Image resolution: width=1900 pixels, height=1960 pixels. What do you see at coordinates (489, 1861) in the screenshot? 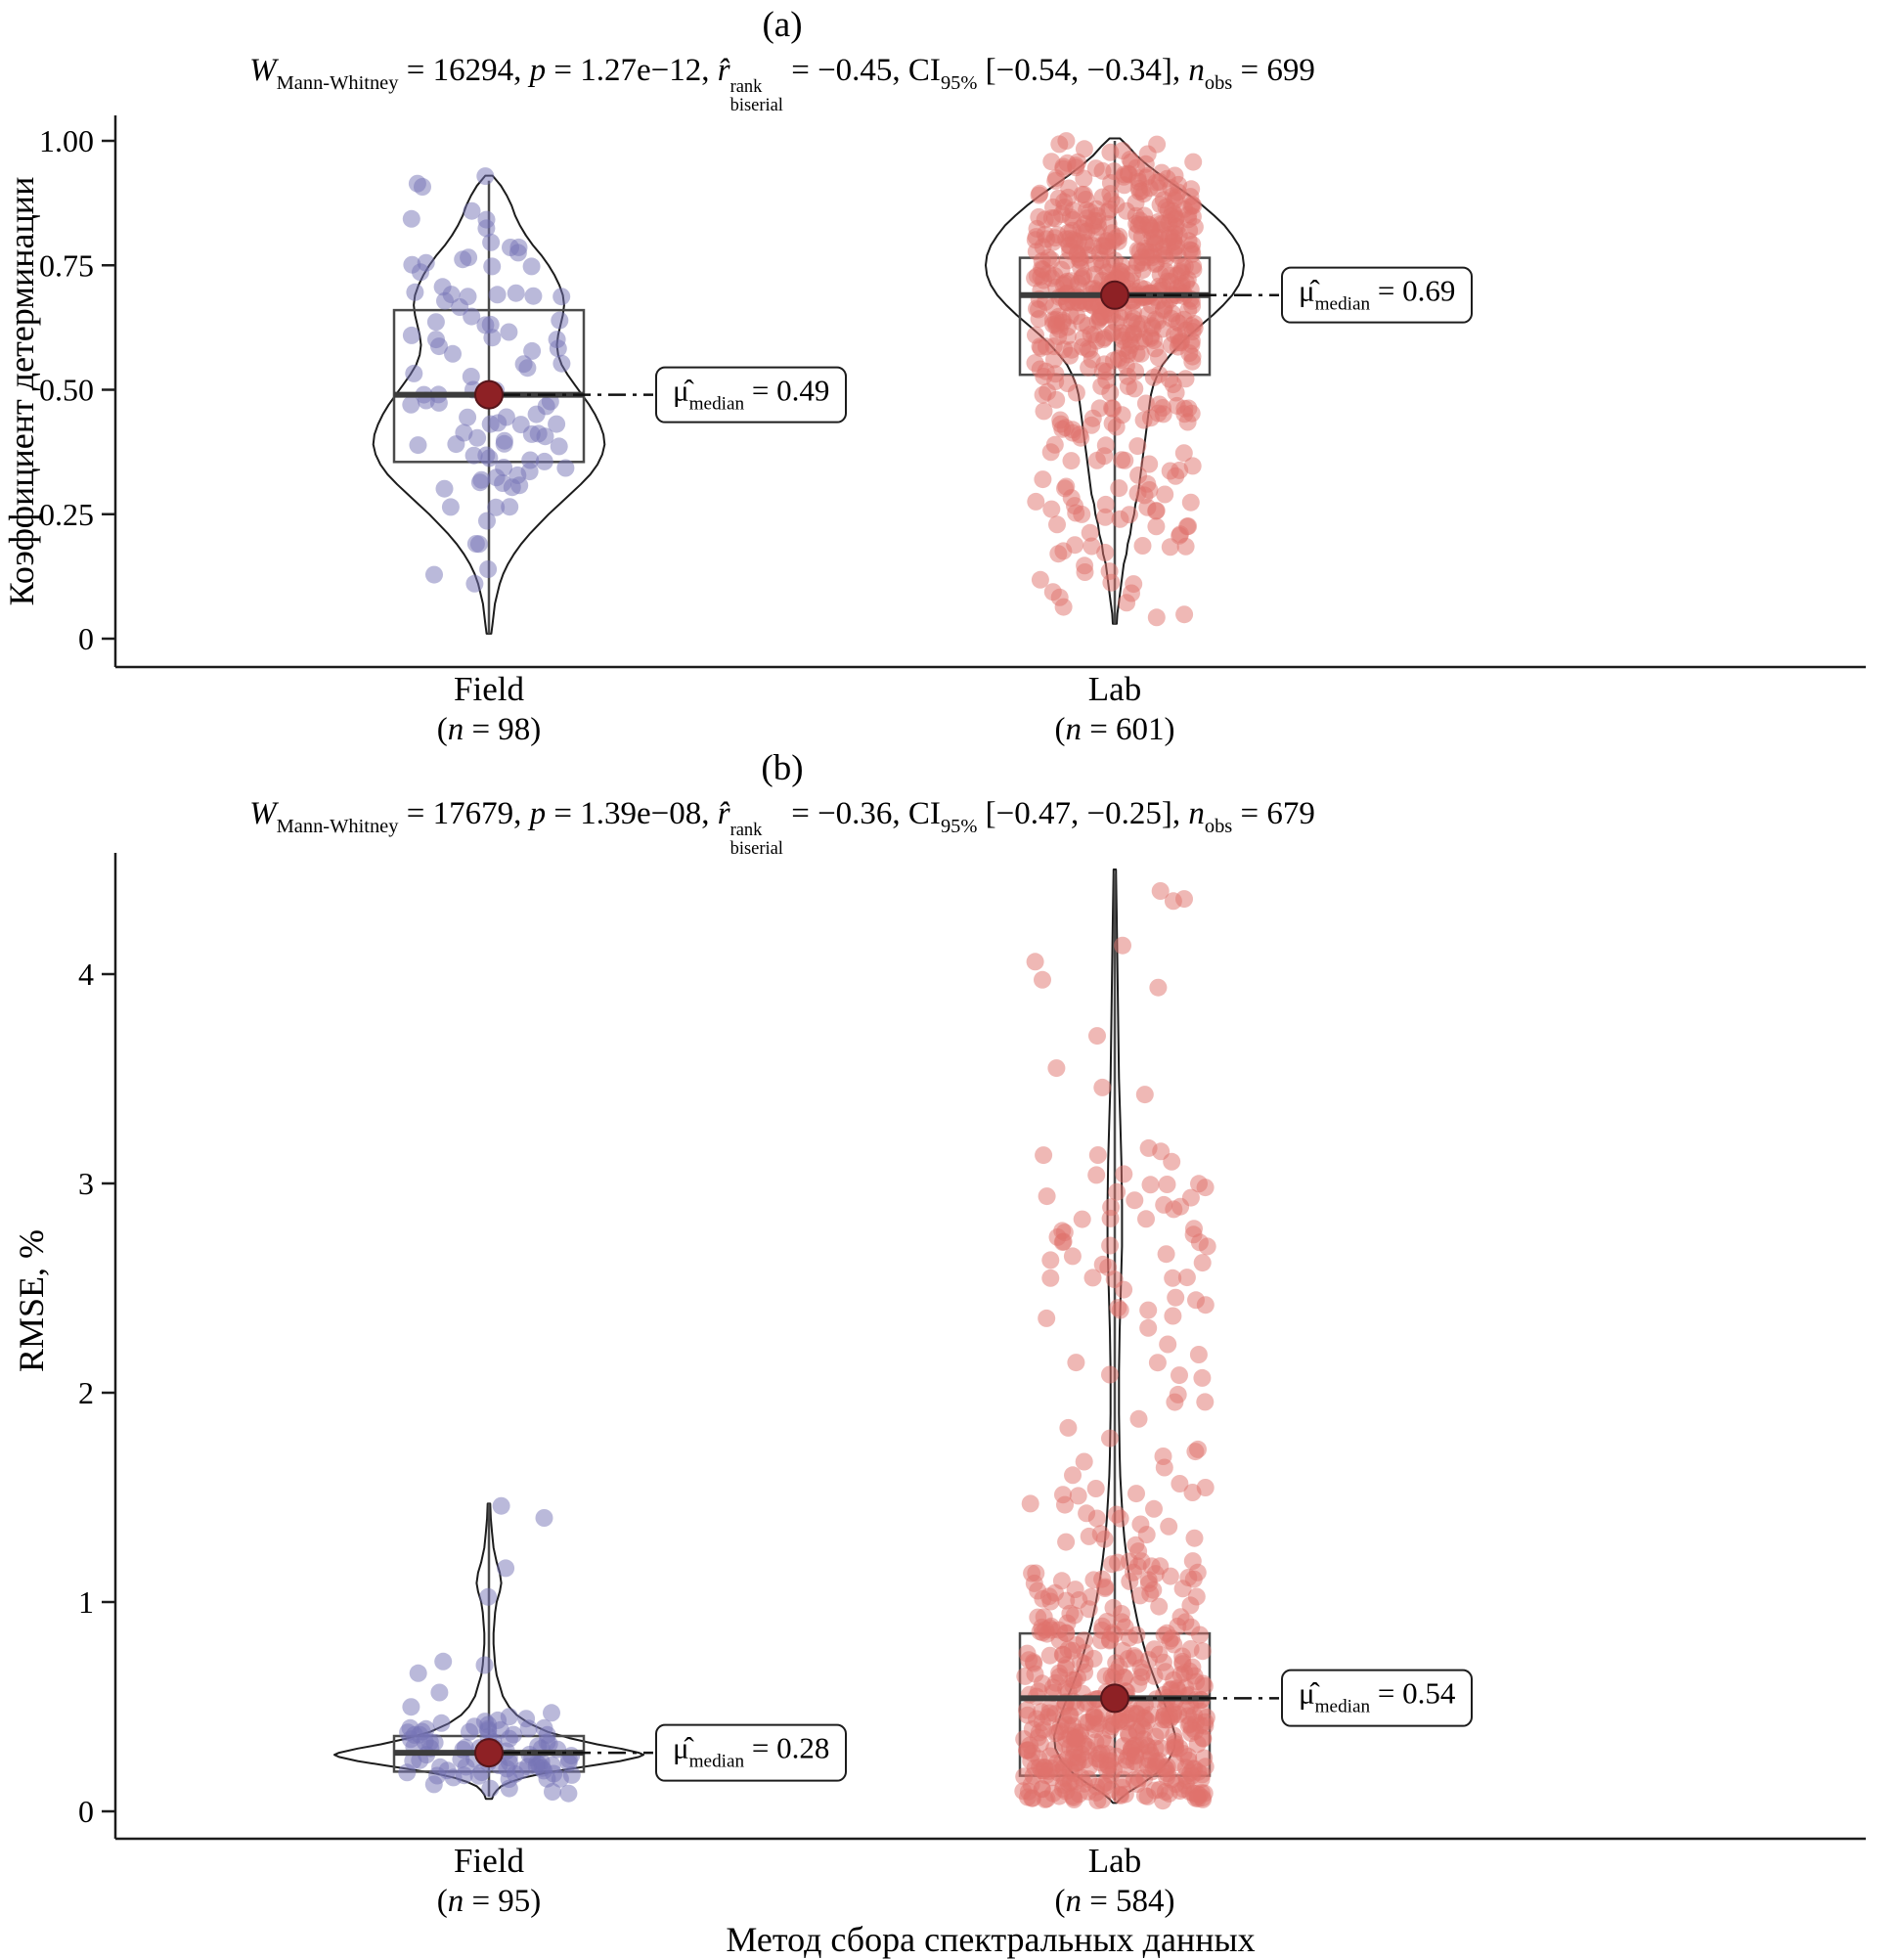
I see `group-label-field-b: Field` at bounding box center [489, 1861].